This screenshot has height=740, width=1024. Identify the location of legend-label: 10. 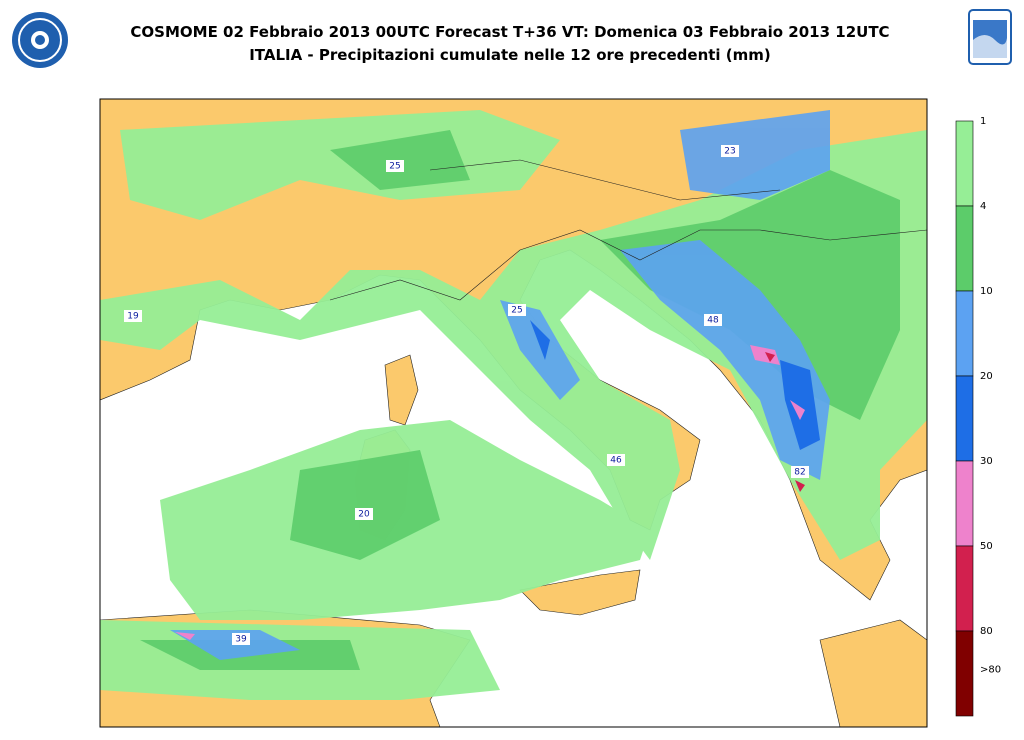
(986, 291).